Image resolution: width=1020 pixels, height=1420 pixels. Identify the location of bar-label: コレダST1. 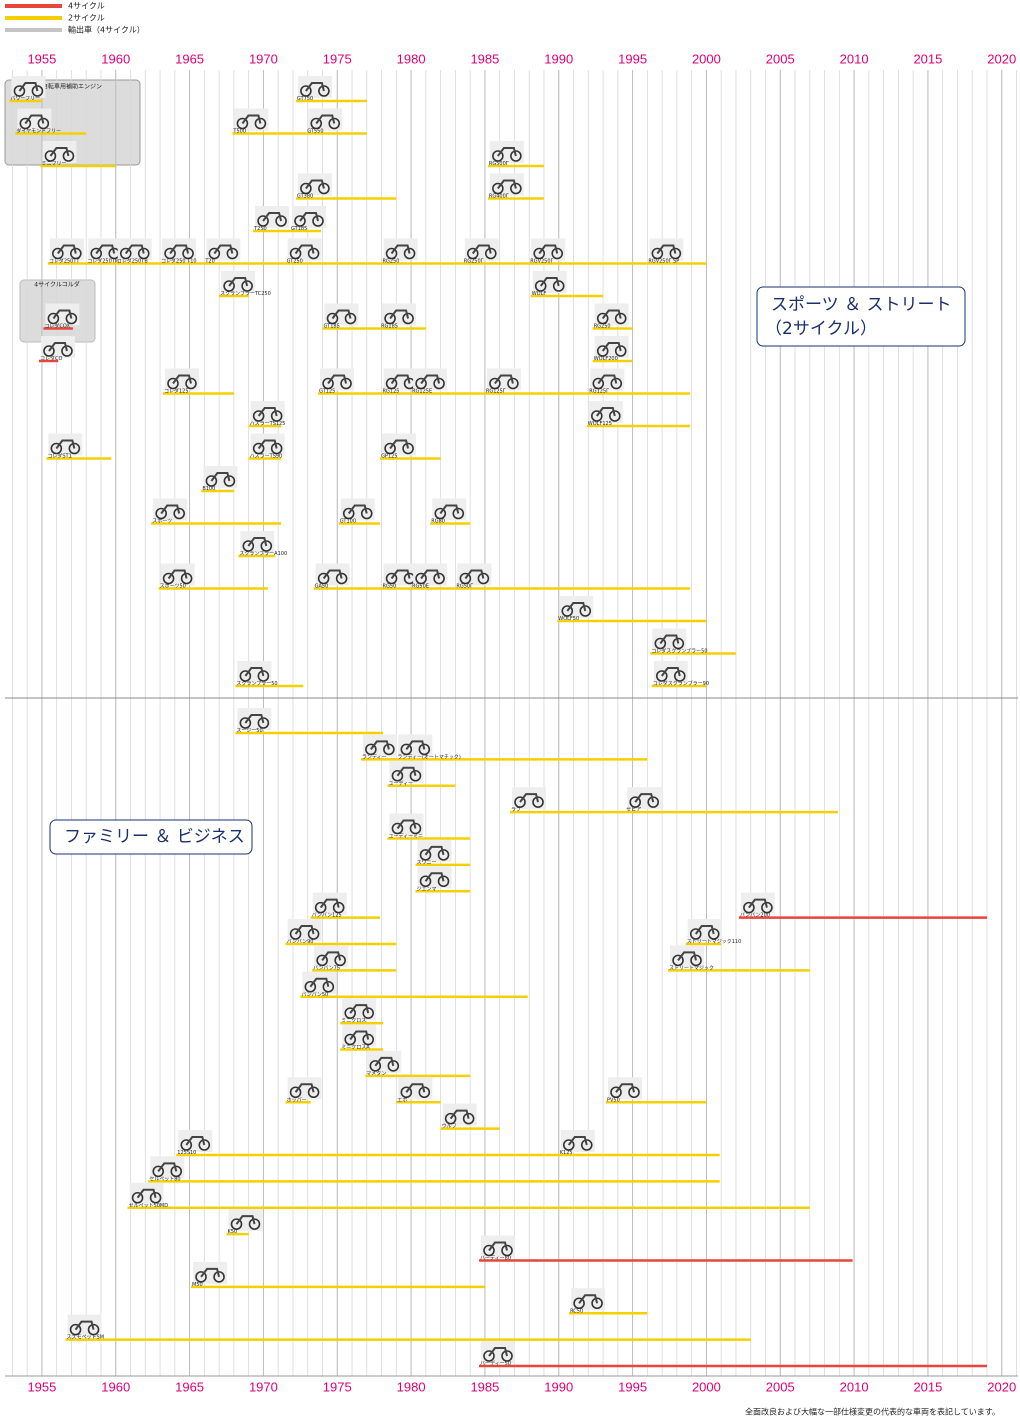
(59, 456).